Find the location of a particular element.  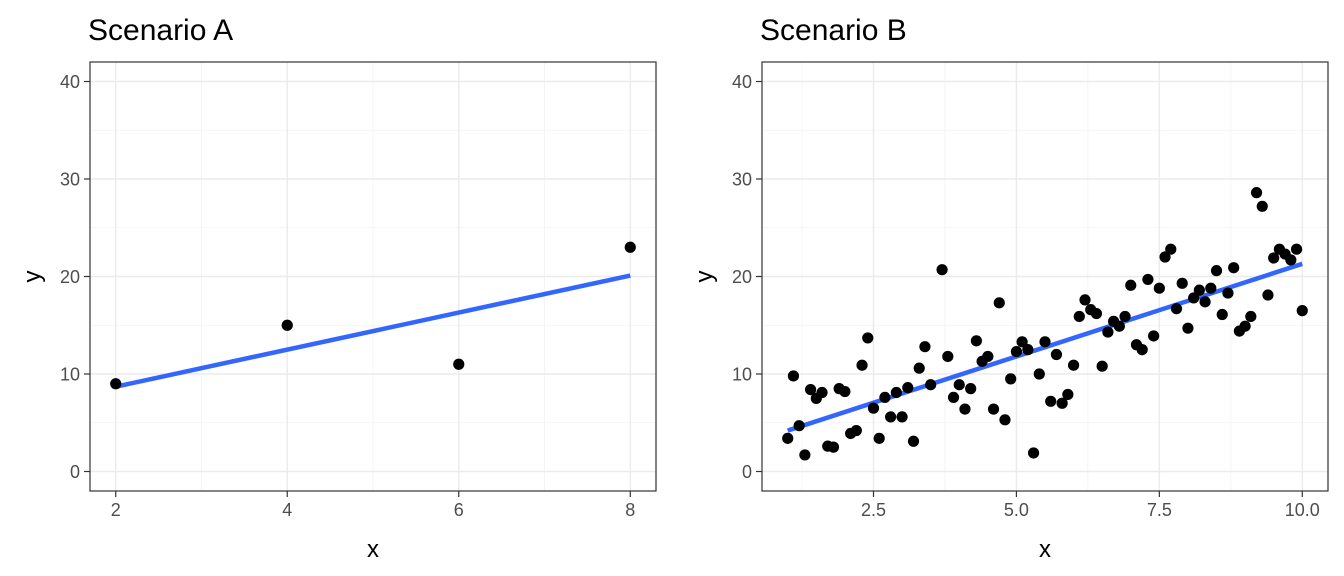

panel-title: Scenario A is located at coordinates (160, 30).